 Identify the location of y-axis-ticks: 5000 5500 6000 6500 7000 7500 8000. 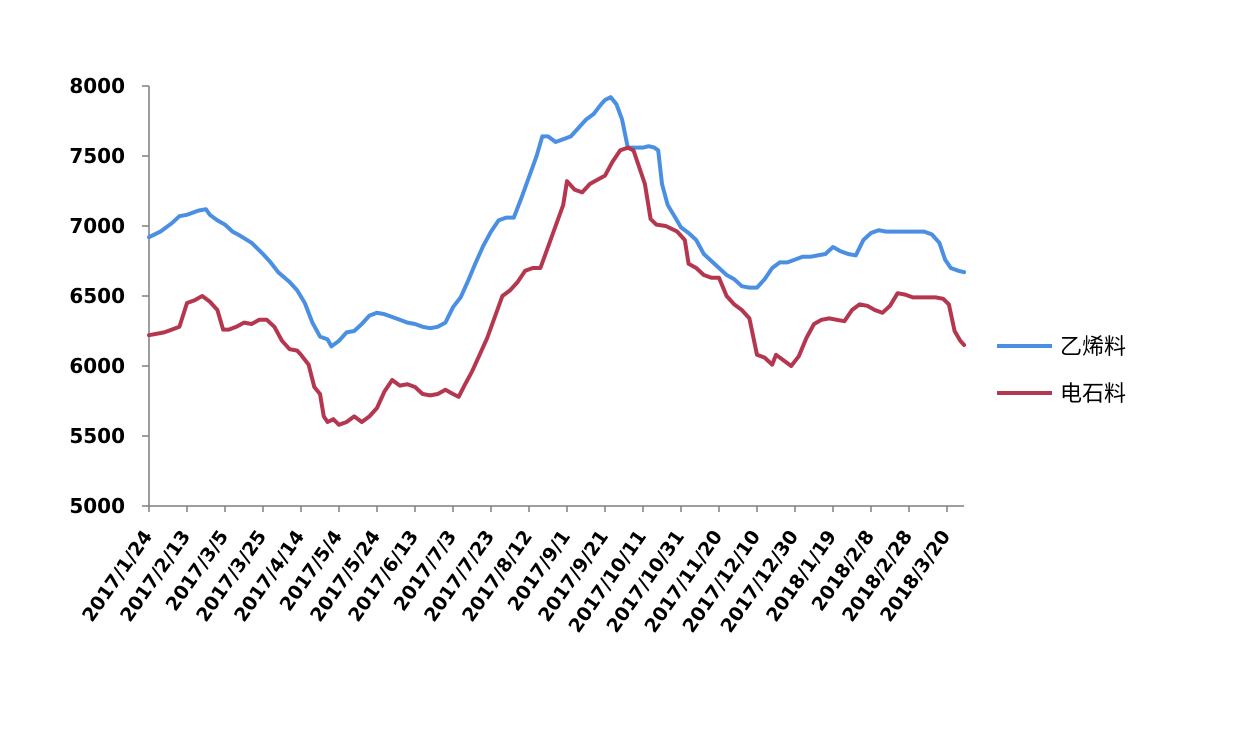
(109, 296).